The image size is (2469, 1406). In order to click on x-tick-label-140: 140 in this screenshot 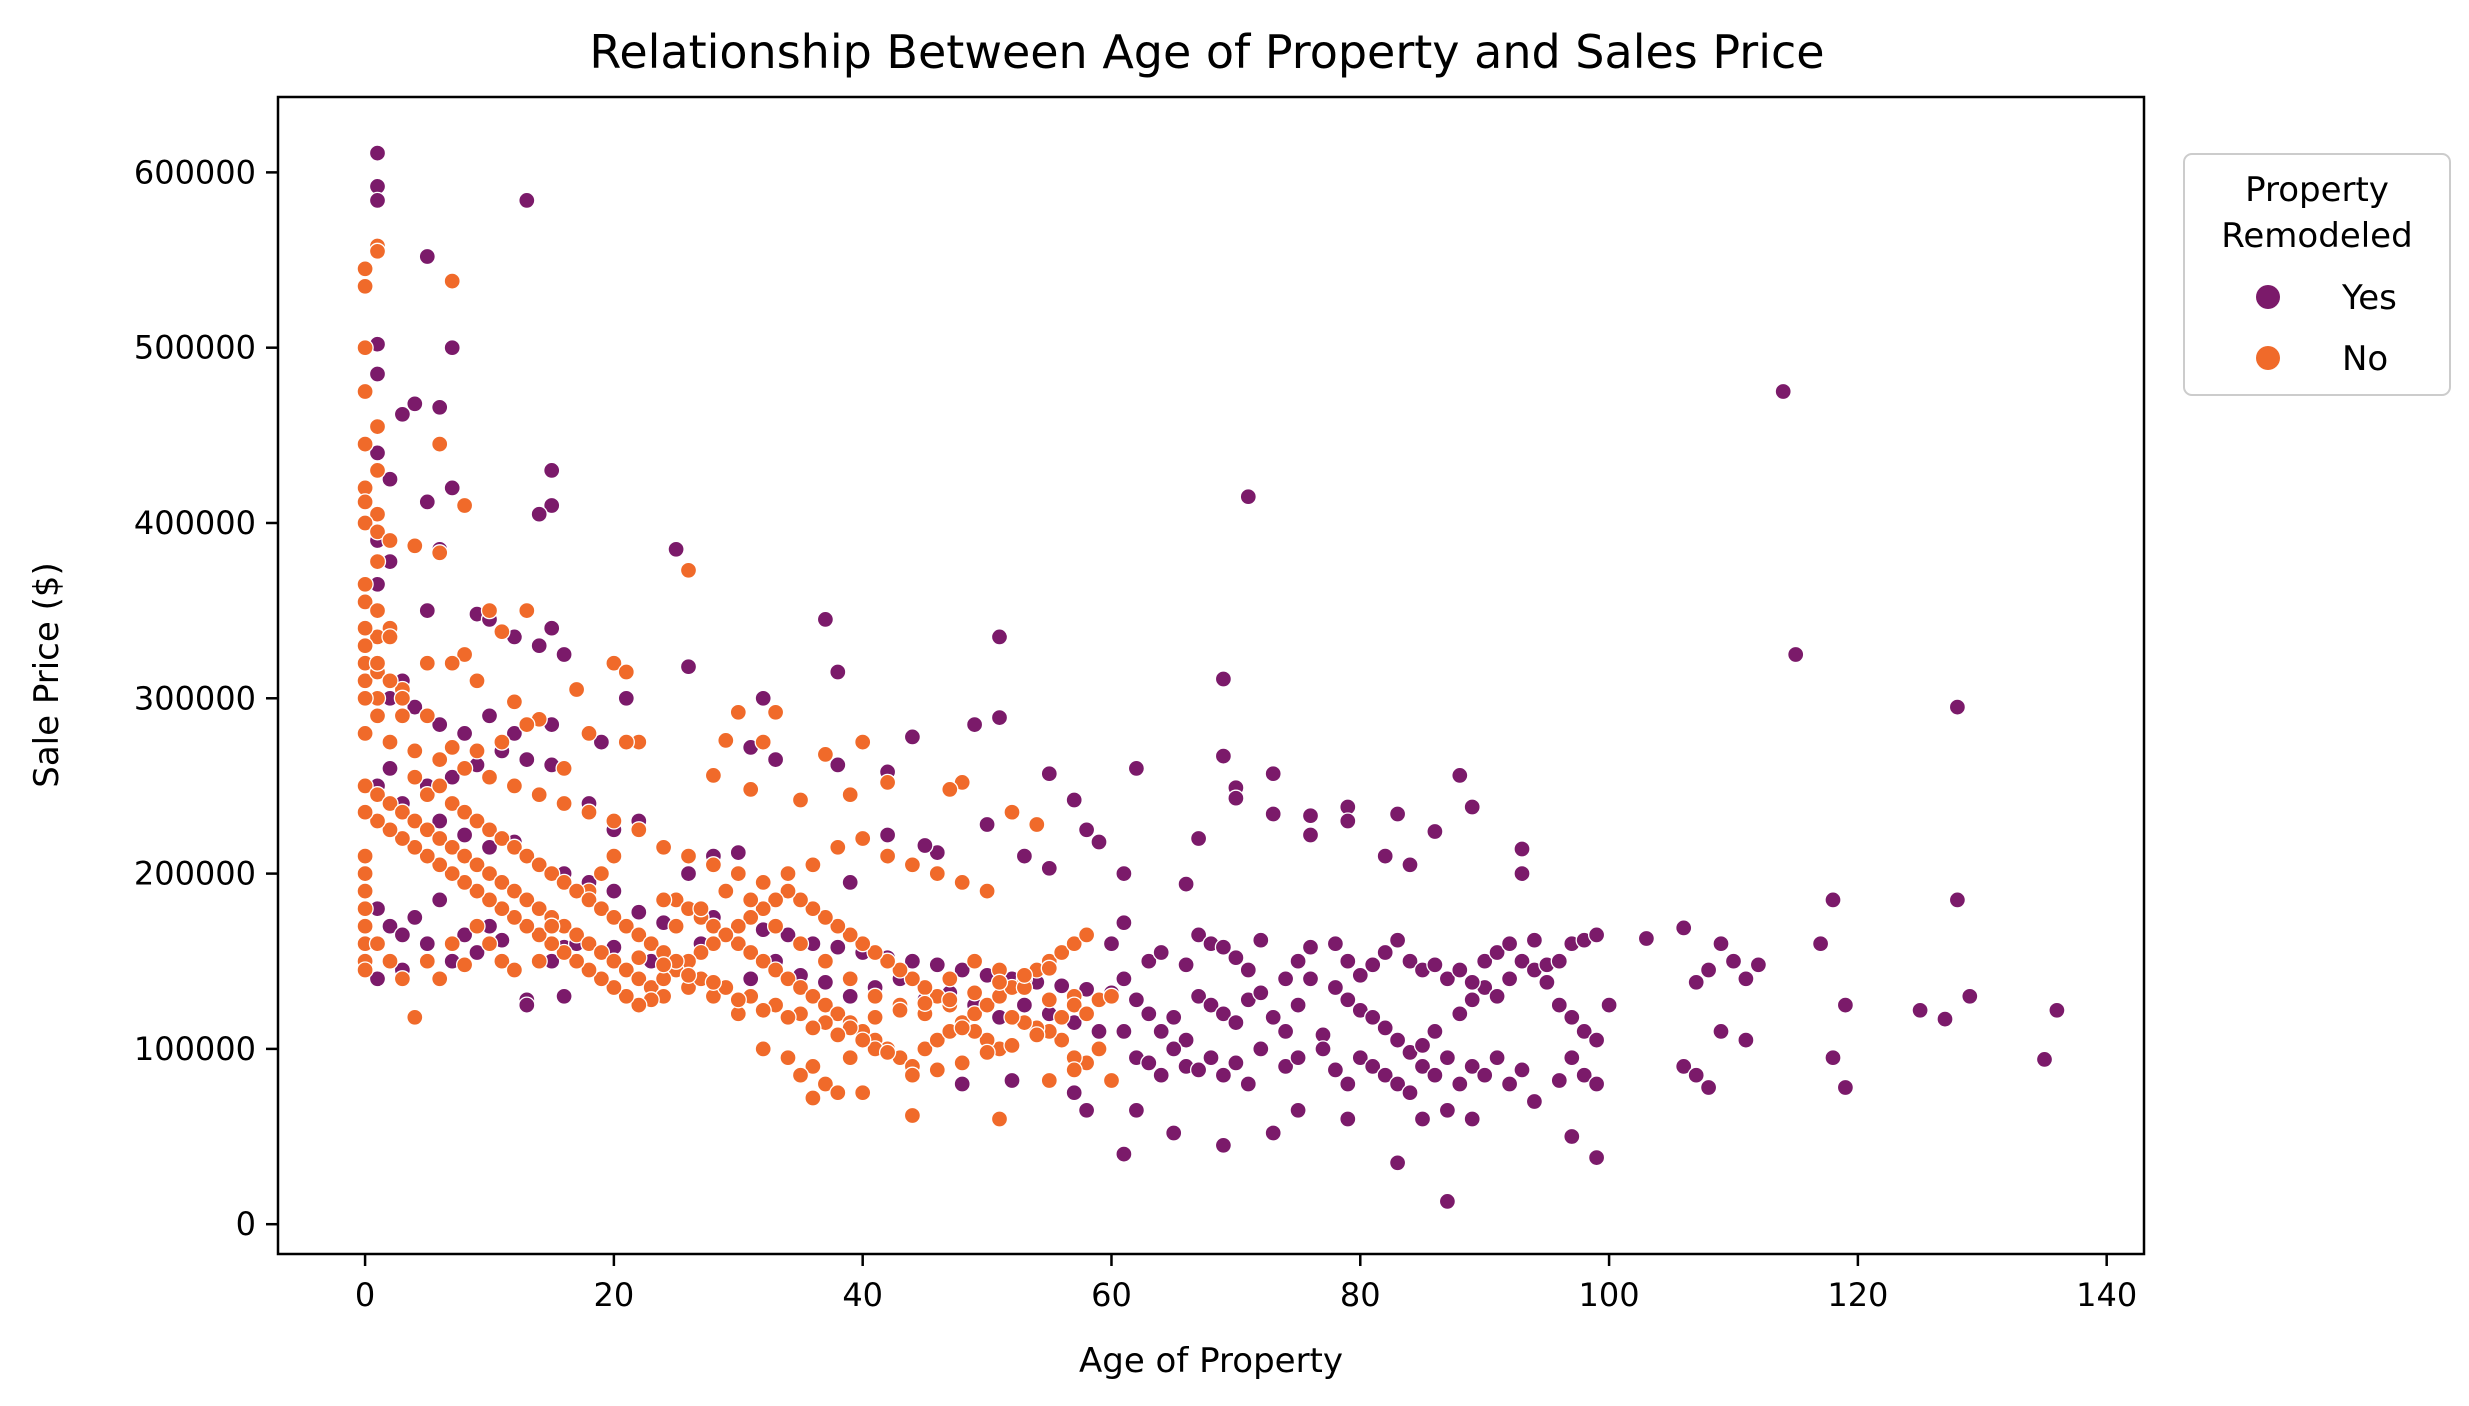, I will do `click(2106, 1295)`.